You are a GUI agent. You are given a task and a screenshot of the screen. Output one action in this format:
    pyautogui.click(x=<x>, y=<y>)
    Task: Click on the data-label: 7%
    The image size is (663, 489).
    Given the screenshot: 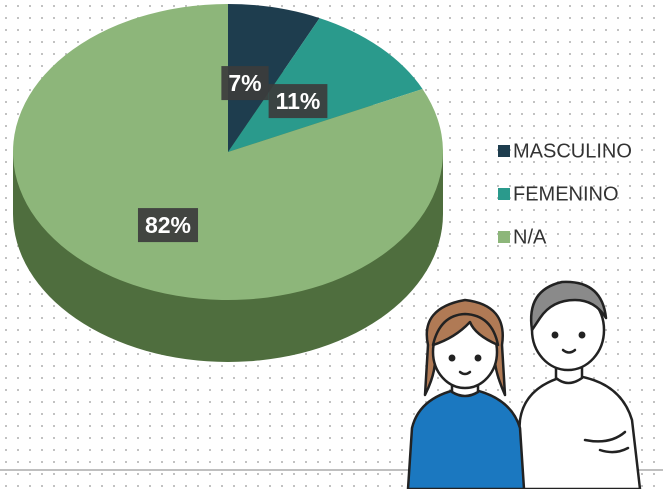 What is the action you would take?
    pyautogui.click(x=244, y=83)
    